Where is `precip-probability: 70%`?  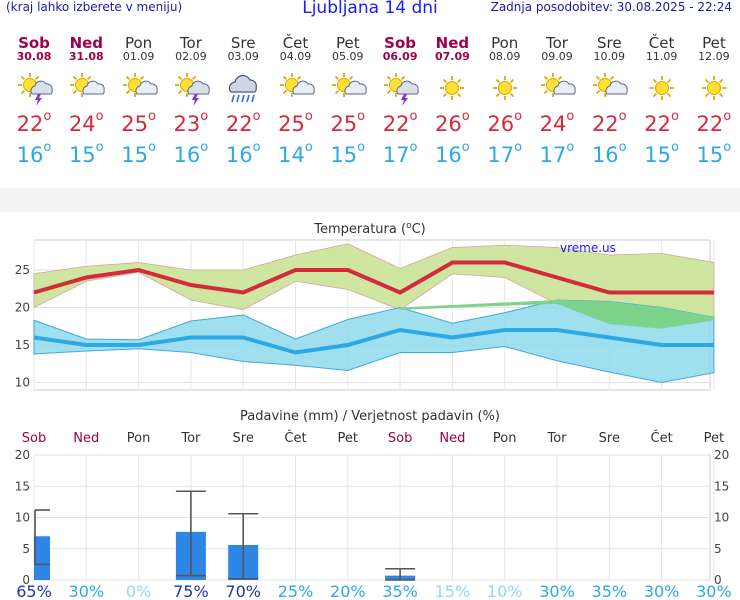
precip-probability: 70% is located at coordinates (243, 591).